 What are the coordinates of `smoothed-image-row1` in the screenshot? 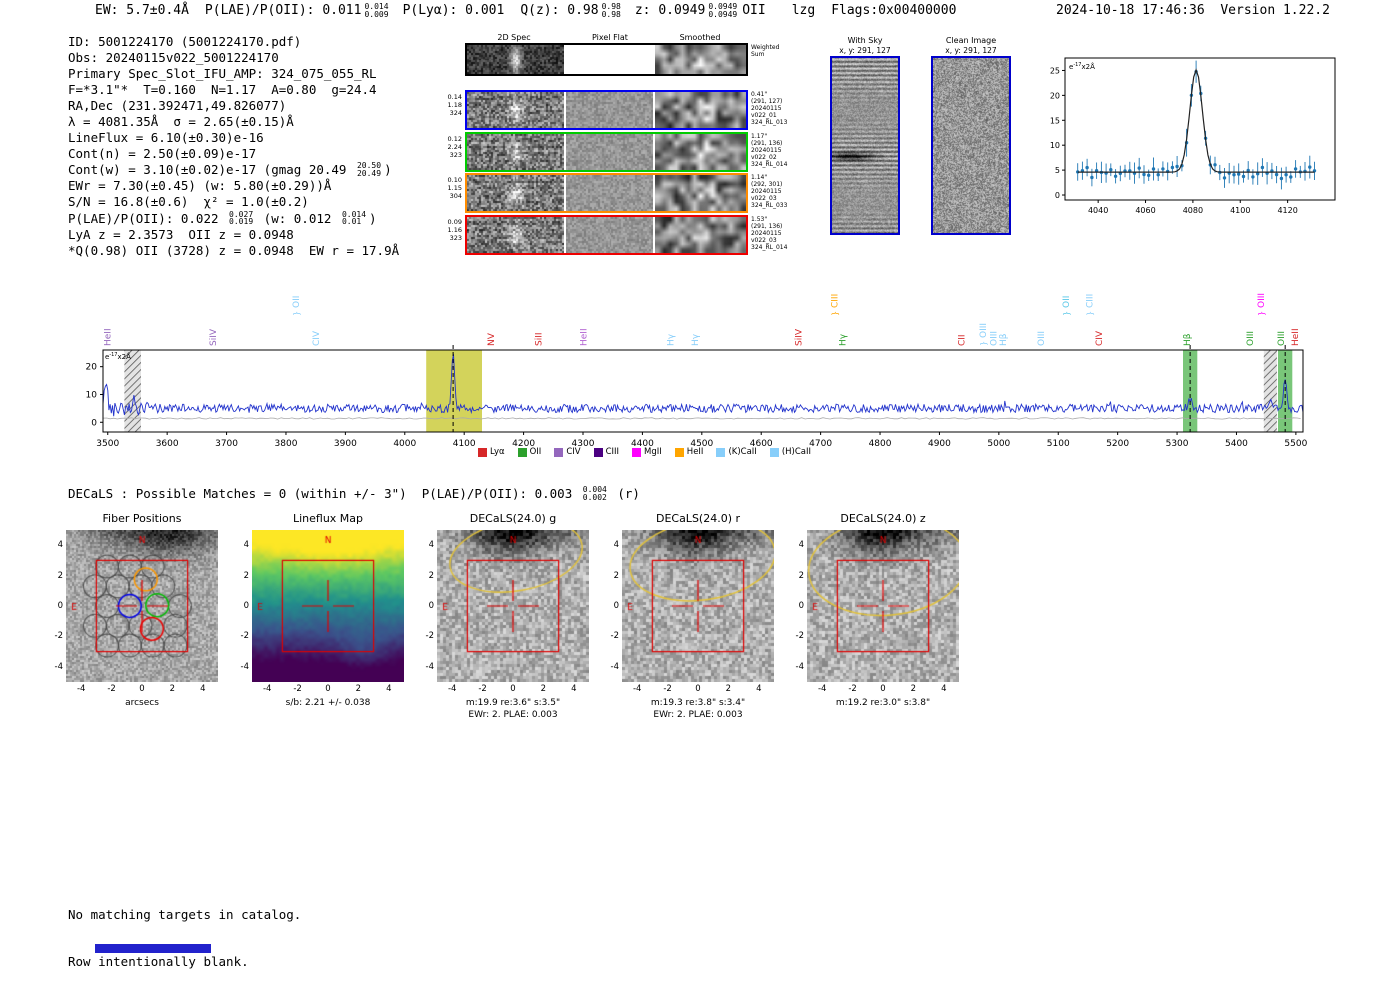 It's located at (700, 110).